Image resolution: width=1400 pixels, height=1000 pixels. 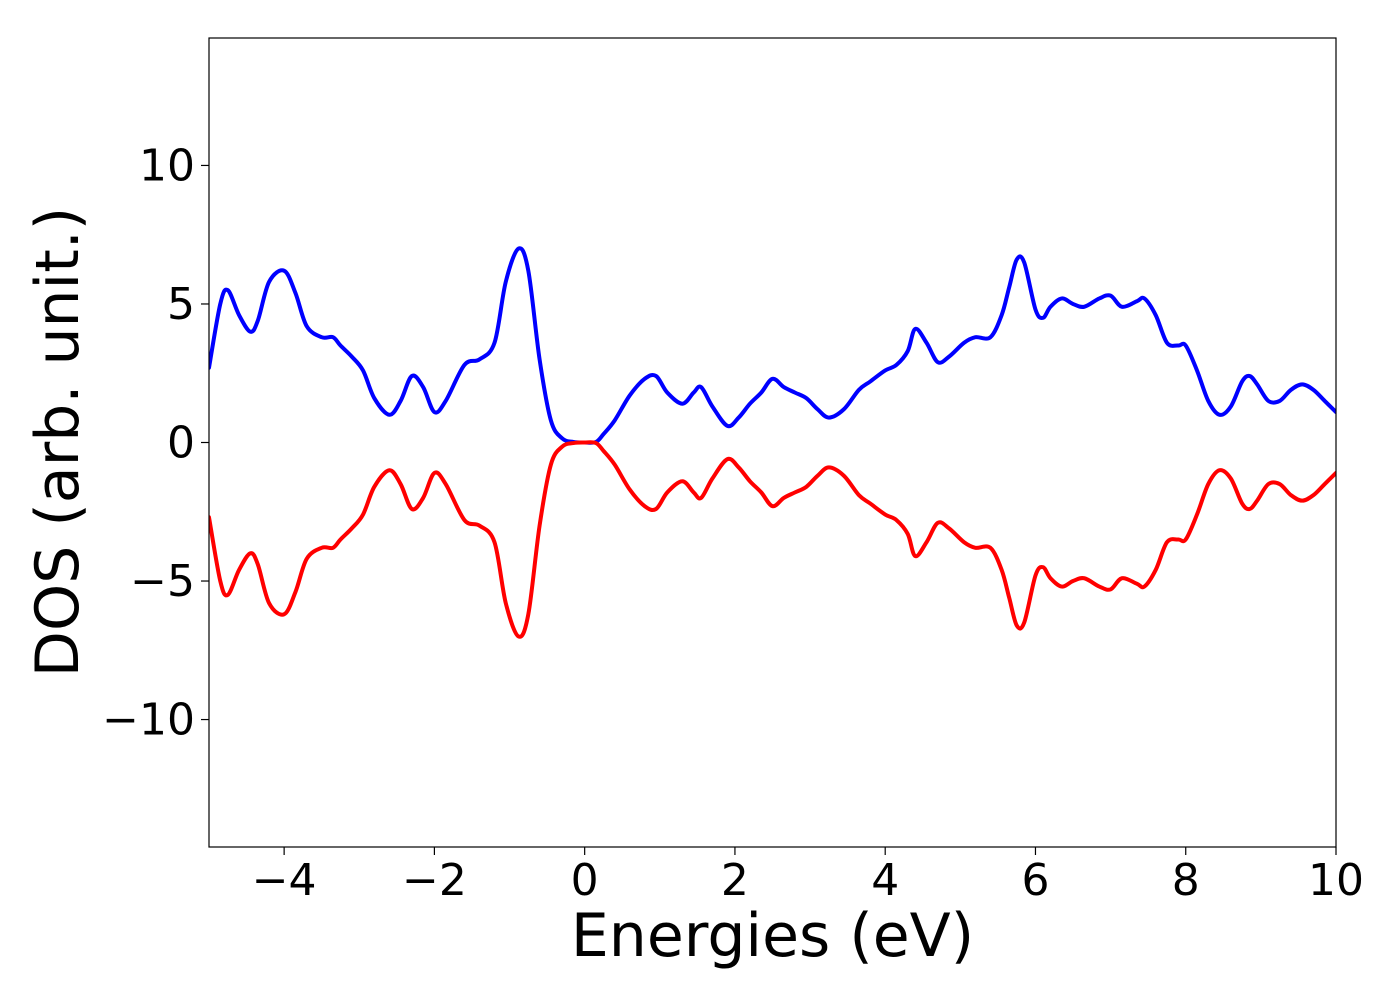 I want to click on x-axis-ticks: −4 −2 0 2 4 6 8 10, so click(x=808, y=876).